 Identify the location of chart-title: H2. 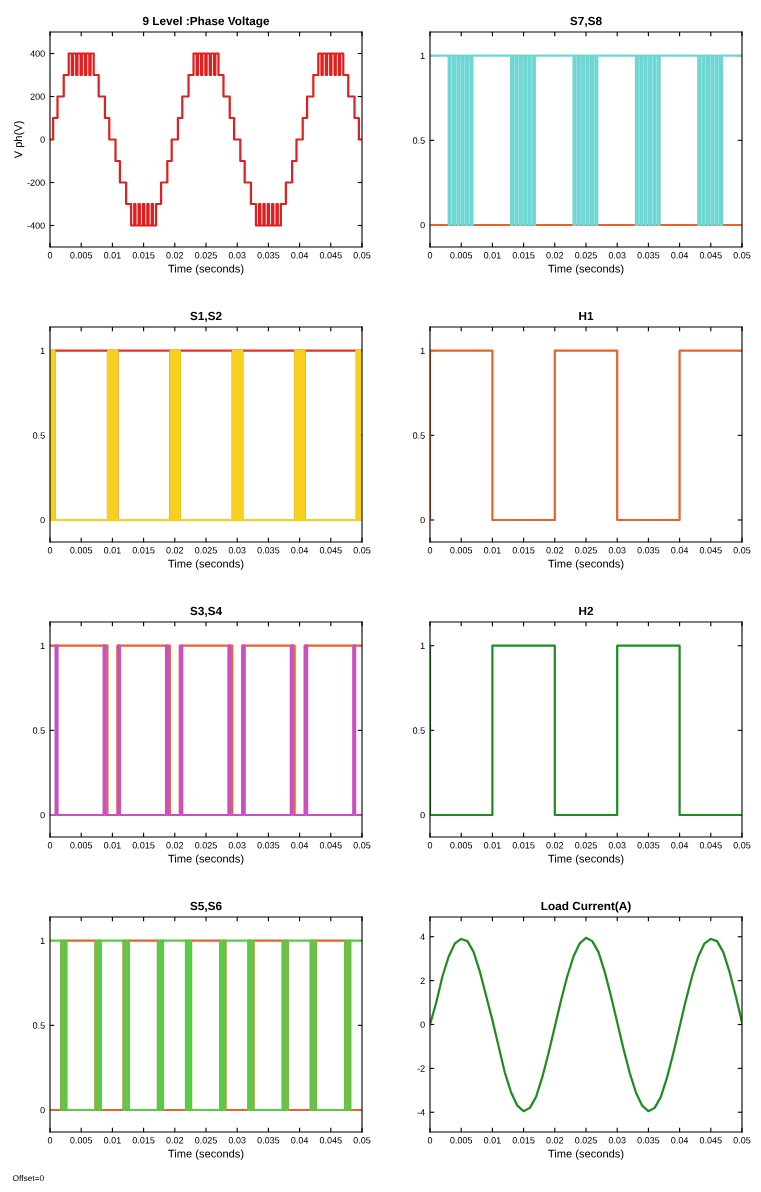
(586, 611).